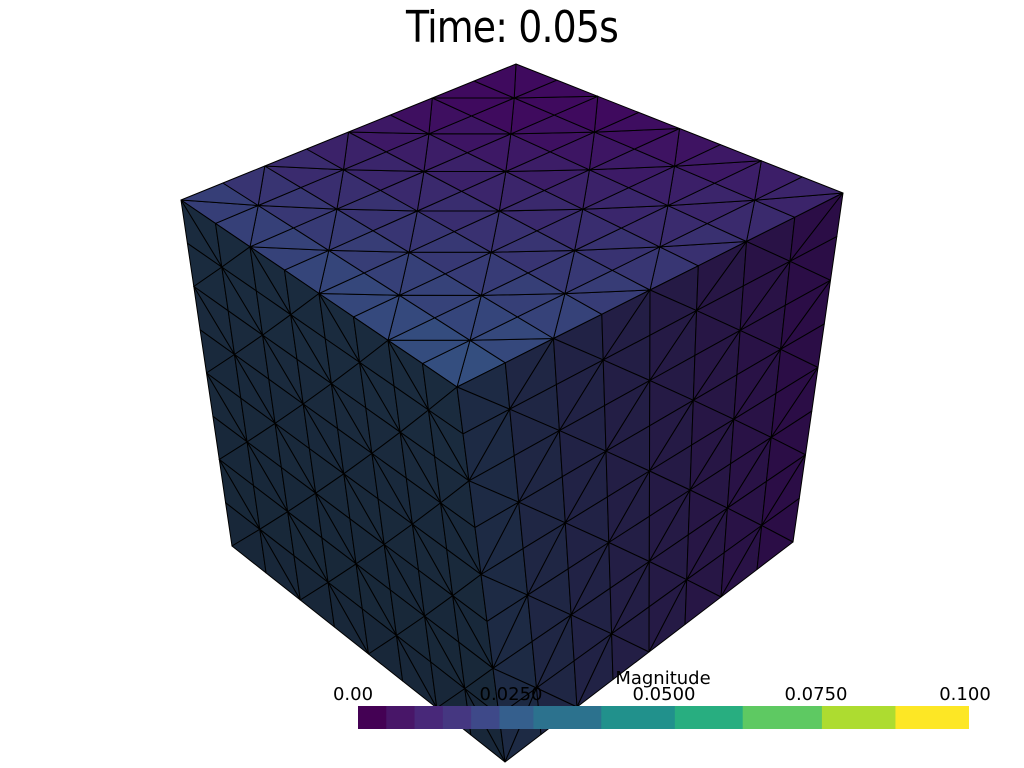  What do you see at coordinates (511, 694) in the screenshot?
I see `colorbar-tick-1: 0.0250` at bounding box center [511, 694].